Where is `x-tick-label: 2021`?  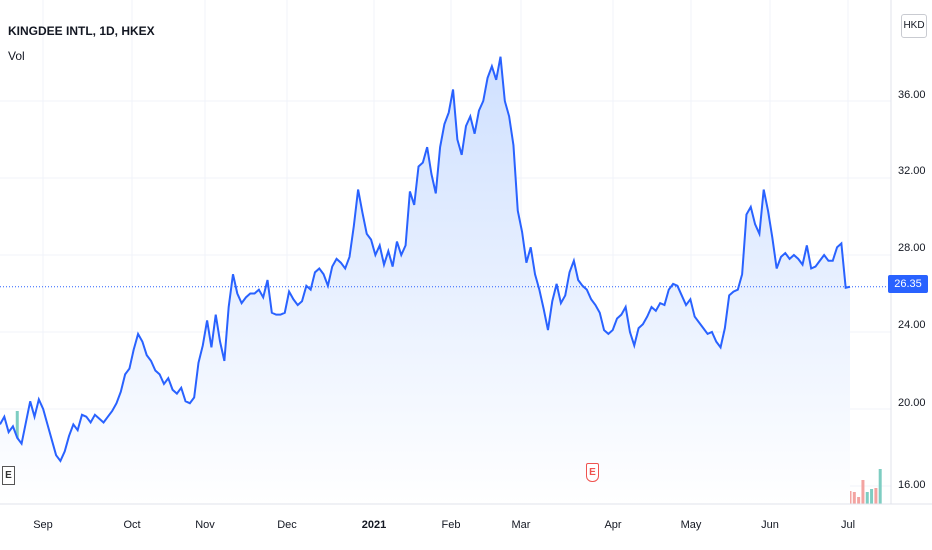 x-tick-label: 2021 is located at coordinates (374, 525).